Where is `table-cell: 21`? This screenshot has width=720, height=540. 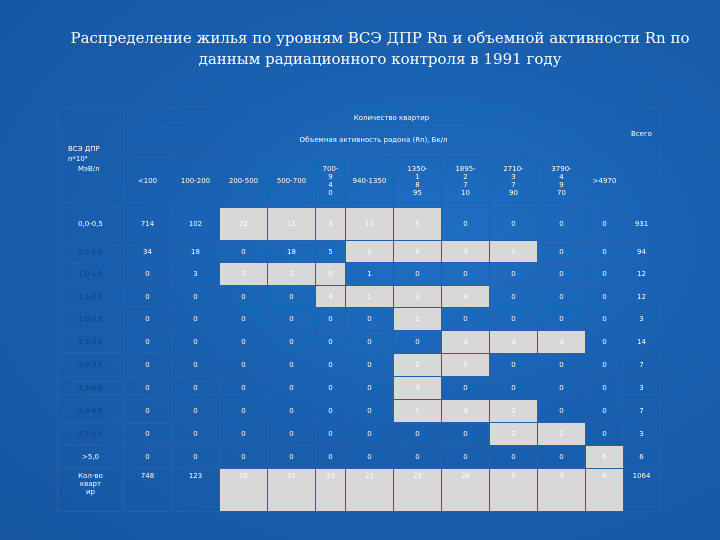
table-cell: 21 is located at coordinates (369, 490).